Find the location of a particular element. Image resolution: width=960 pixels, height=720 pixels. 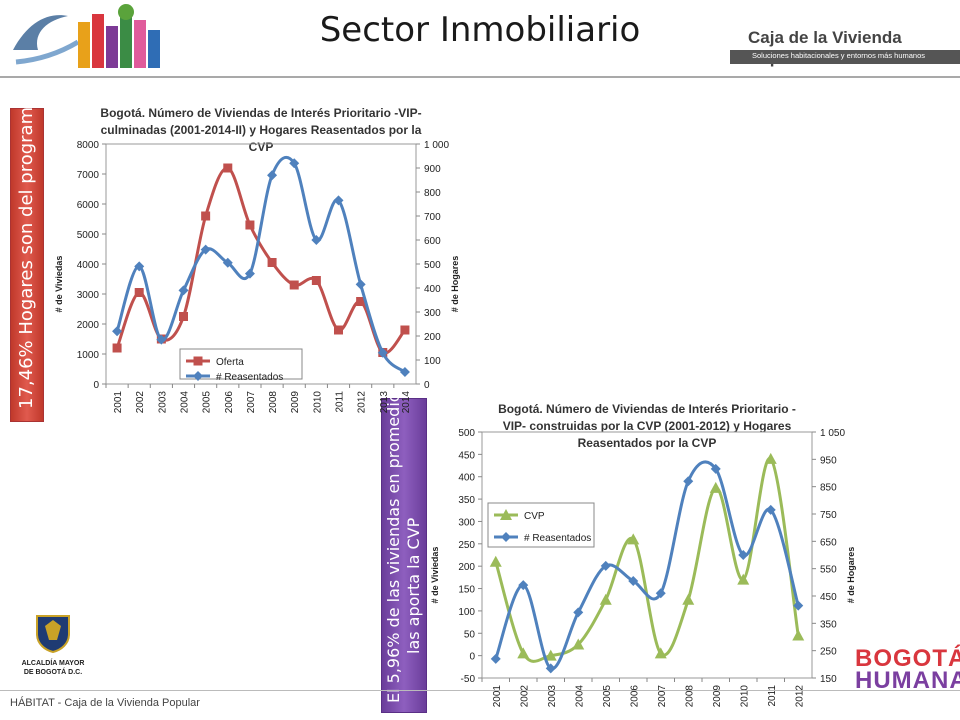

footer-text: HÁBITAT - Caja de la Vivienda Popular is located at coordinates (105, 703).